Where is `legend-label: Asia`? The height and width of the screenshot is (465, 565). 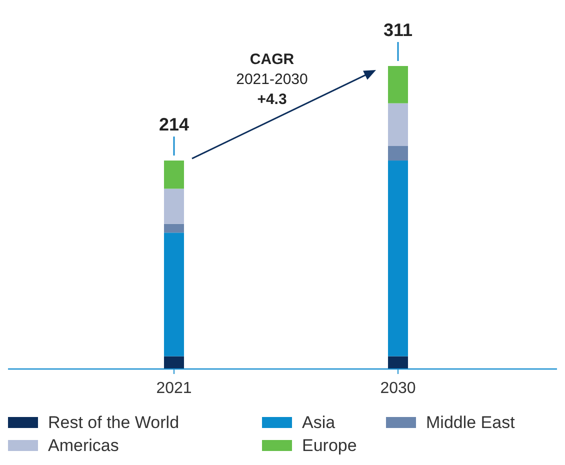
legend-label: Asia is located at coordinates (319, 422).